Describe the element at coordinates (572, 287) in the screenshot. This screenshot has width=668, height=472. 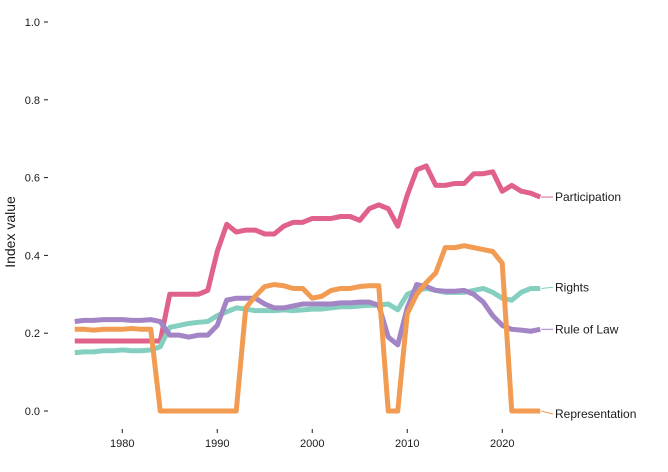
I see `series-label-rights: Rights` at that location.